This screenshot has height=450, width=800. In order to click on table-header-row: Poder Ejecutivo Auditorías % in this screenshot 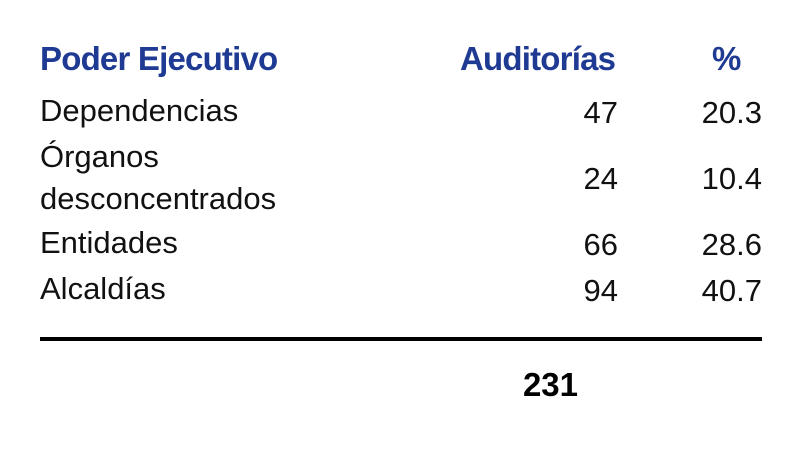, I will do `click(401, 64)`.